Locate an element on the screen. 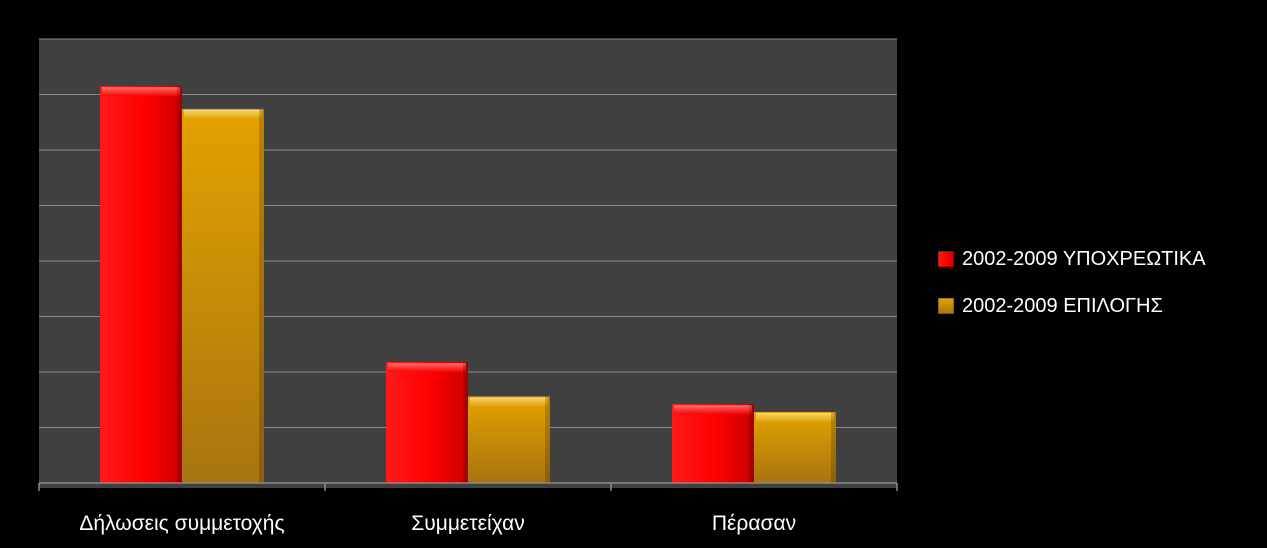  legend-label: 2002-2009 ΕΠΙΛΟΓΗΣ is located at coordinates (1062, 306).